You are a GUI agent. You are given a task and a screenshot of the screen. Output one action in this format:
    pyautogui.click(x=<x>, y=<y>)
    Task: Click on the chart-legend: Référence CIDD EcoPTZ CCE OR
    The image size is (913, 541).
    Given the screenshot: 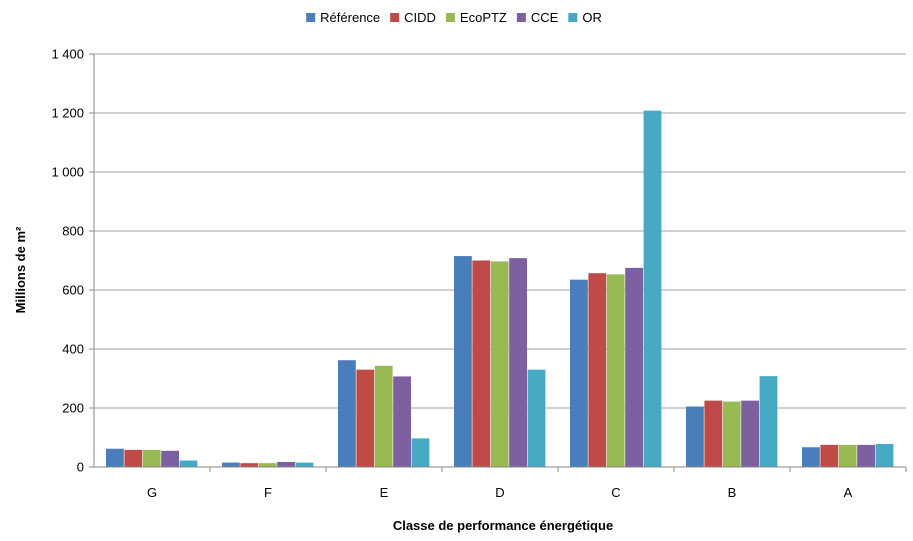 What is the action you would take?
    pyautogui.click(x=454, y=17)
    